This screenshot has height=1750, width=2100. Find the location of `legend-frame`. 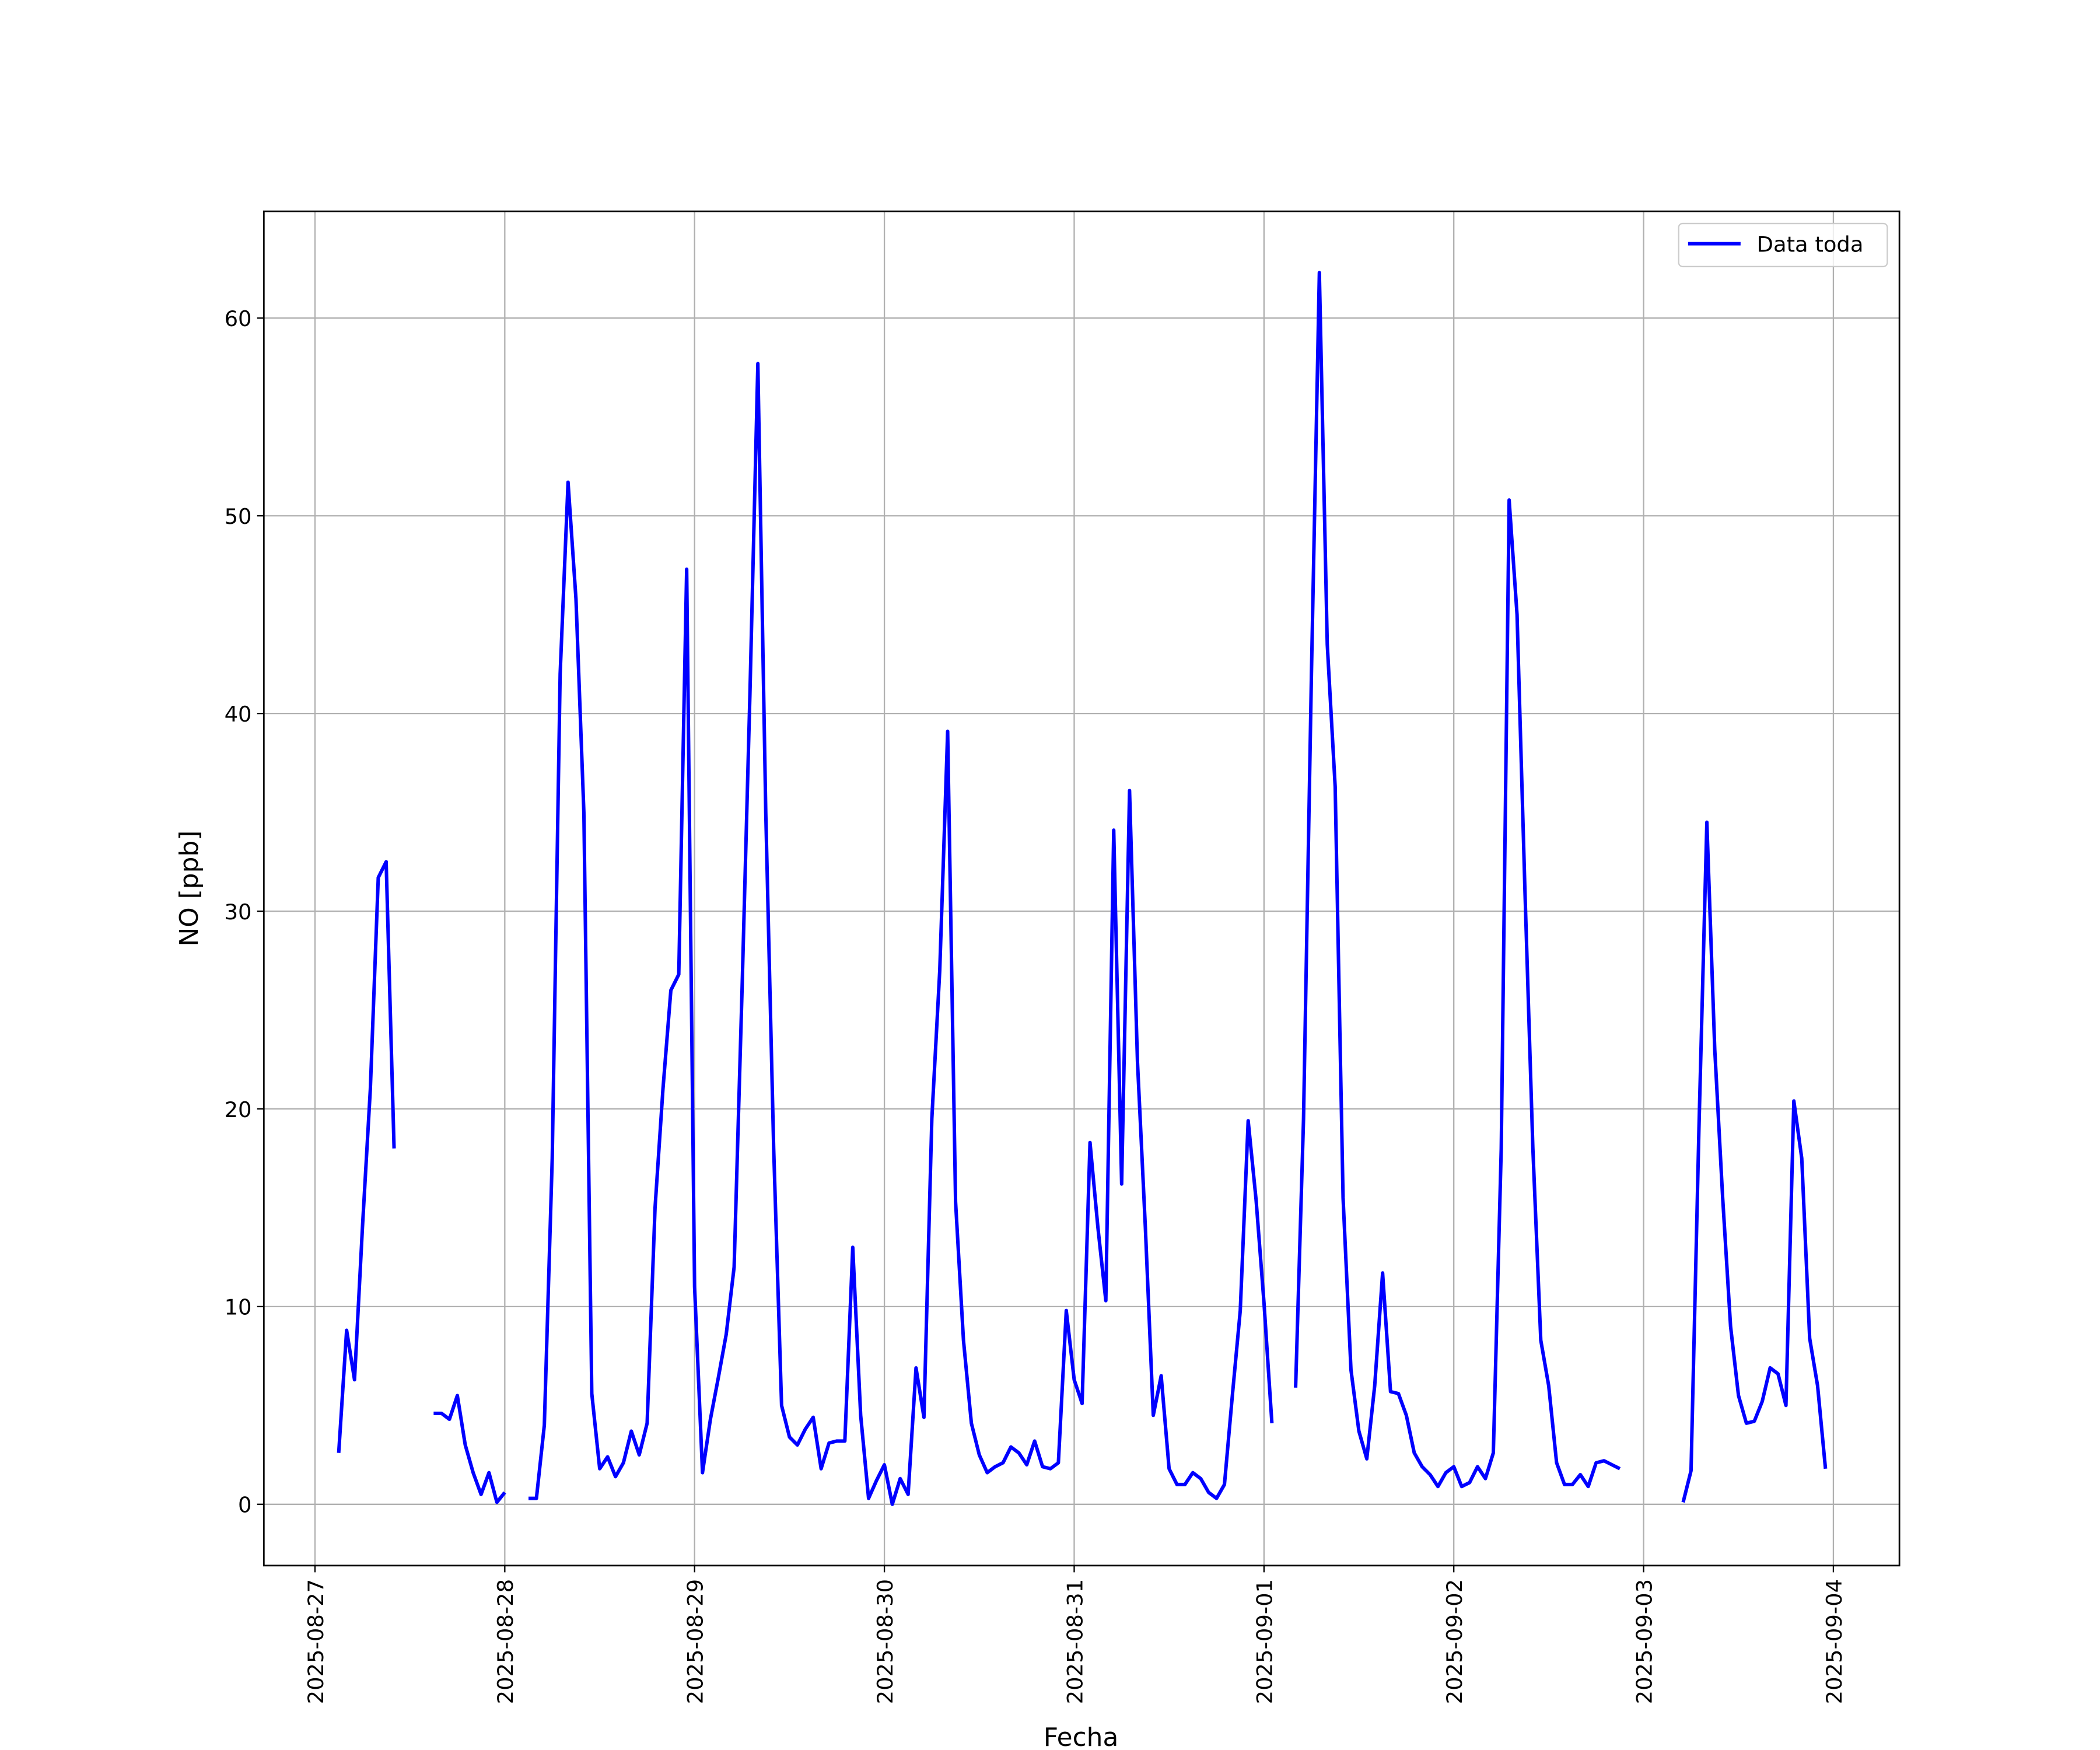

legend-frame is located at coordinates (1783, 245).